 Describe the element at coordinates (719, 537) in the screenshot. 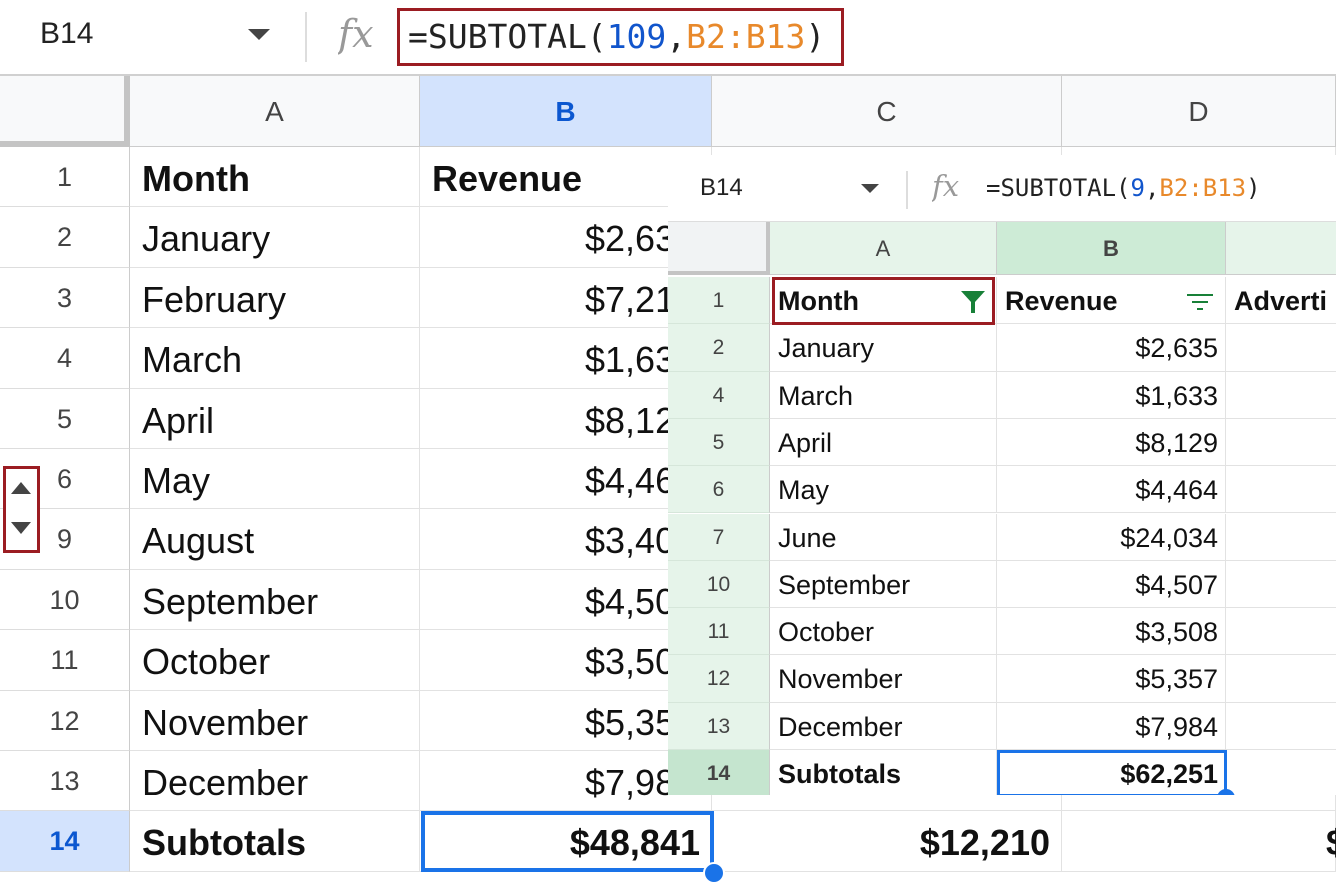

I see `row-header: 7` at that location.